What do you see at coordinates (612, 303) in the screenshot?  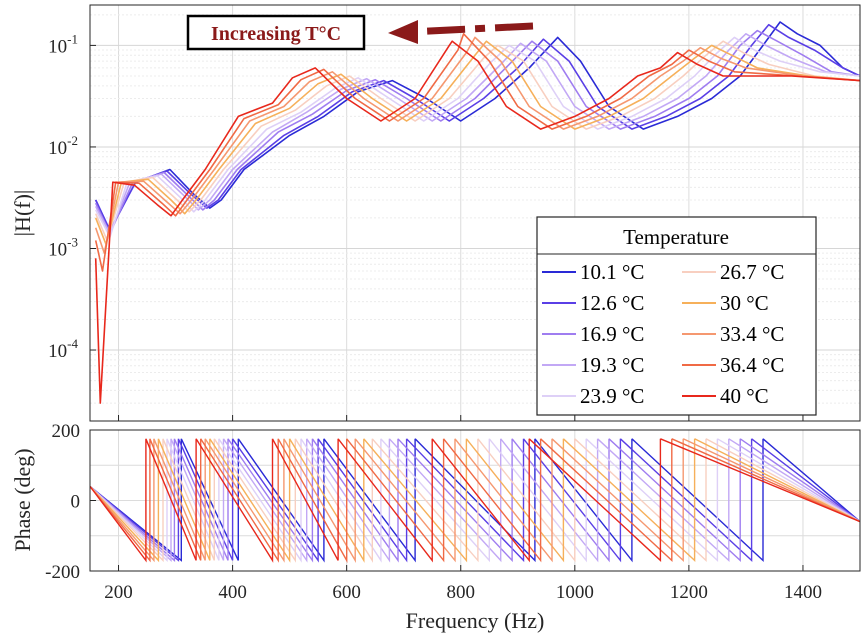 I see `legend-label: 12.6 °C` at bounding box center [612, 303].